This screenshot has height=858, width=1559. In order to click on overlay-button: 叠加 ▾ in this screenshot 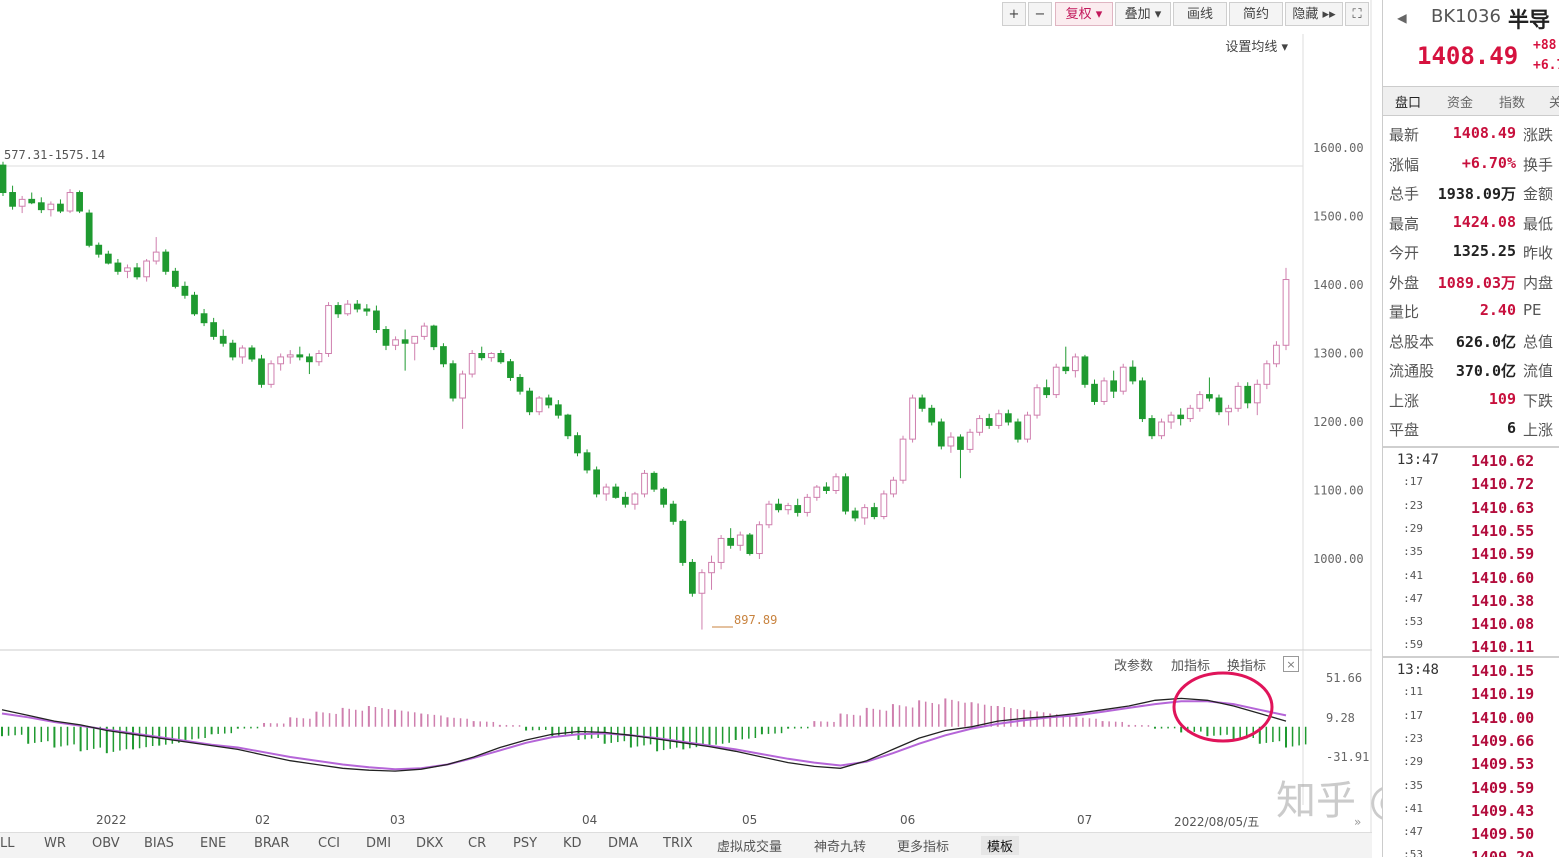, I will do `click(1143, 14)`.